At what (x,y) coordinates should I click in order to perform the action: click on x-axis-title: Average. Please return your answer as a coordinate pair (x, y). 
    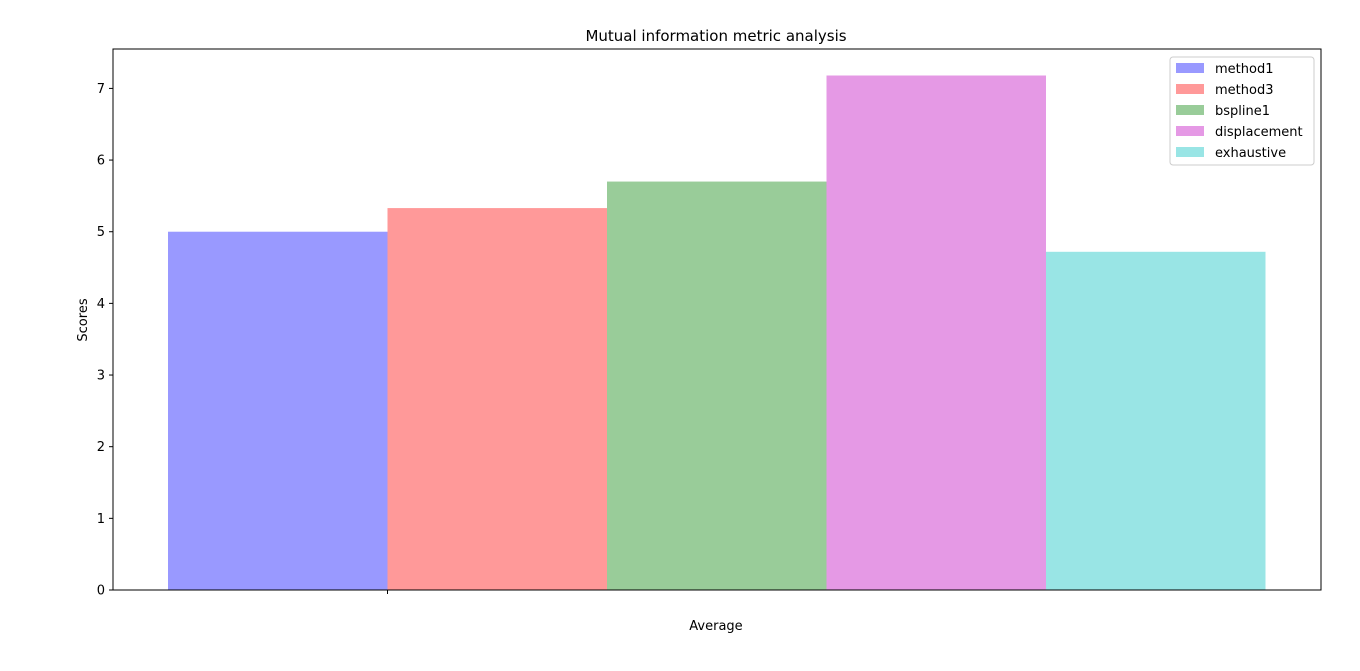
    Looking at the image, I should click on (715, 626).